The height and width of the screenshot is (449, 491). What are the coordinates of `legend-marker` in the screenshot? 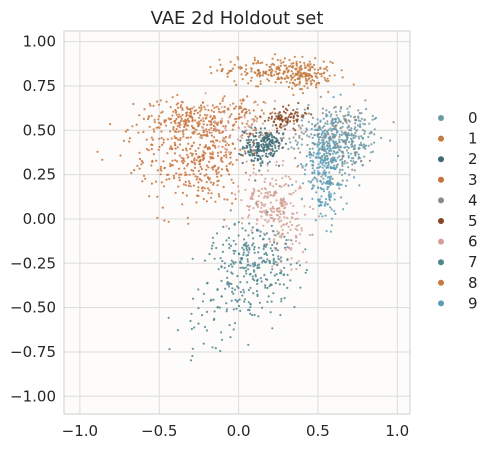 It's located at (441, 139).